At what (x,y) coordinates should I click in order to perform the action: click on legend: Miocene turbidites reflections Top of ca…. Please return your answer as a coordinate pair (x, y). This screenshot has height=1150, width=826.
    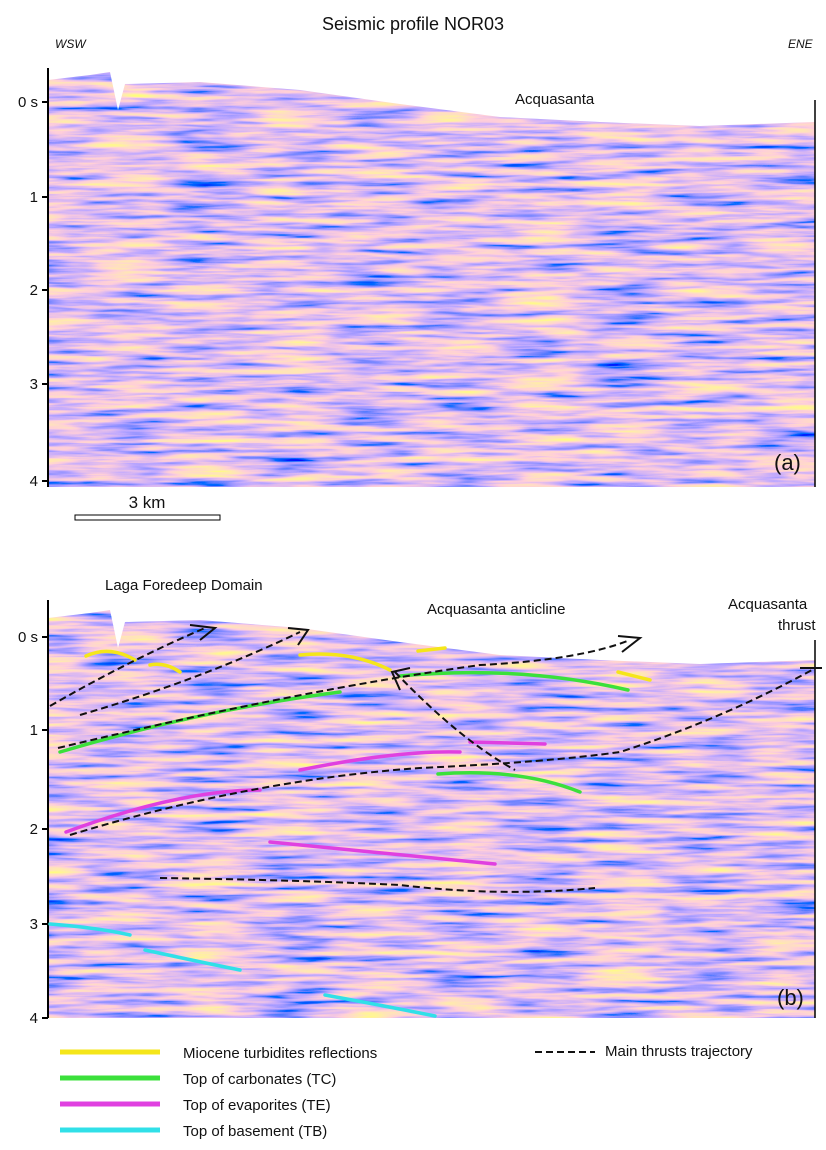
    Looking at the image, I should click on (406, 1091).